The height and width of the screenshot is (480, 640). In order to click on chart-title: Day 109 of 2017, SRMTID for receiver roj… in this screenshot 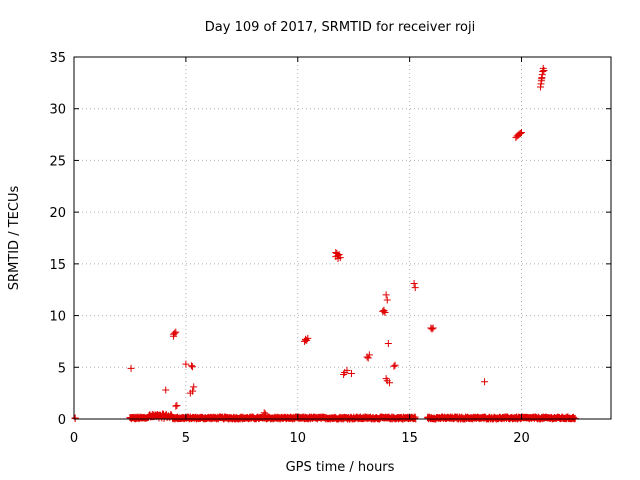, I will do `click(340, 27)`.